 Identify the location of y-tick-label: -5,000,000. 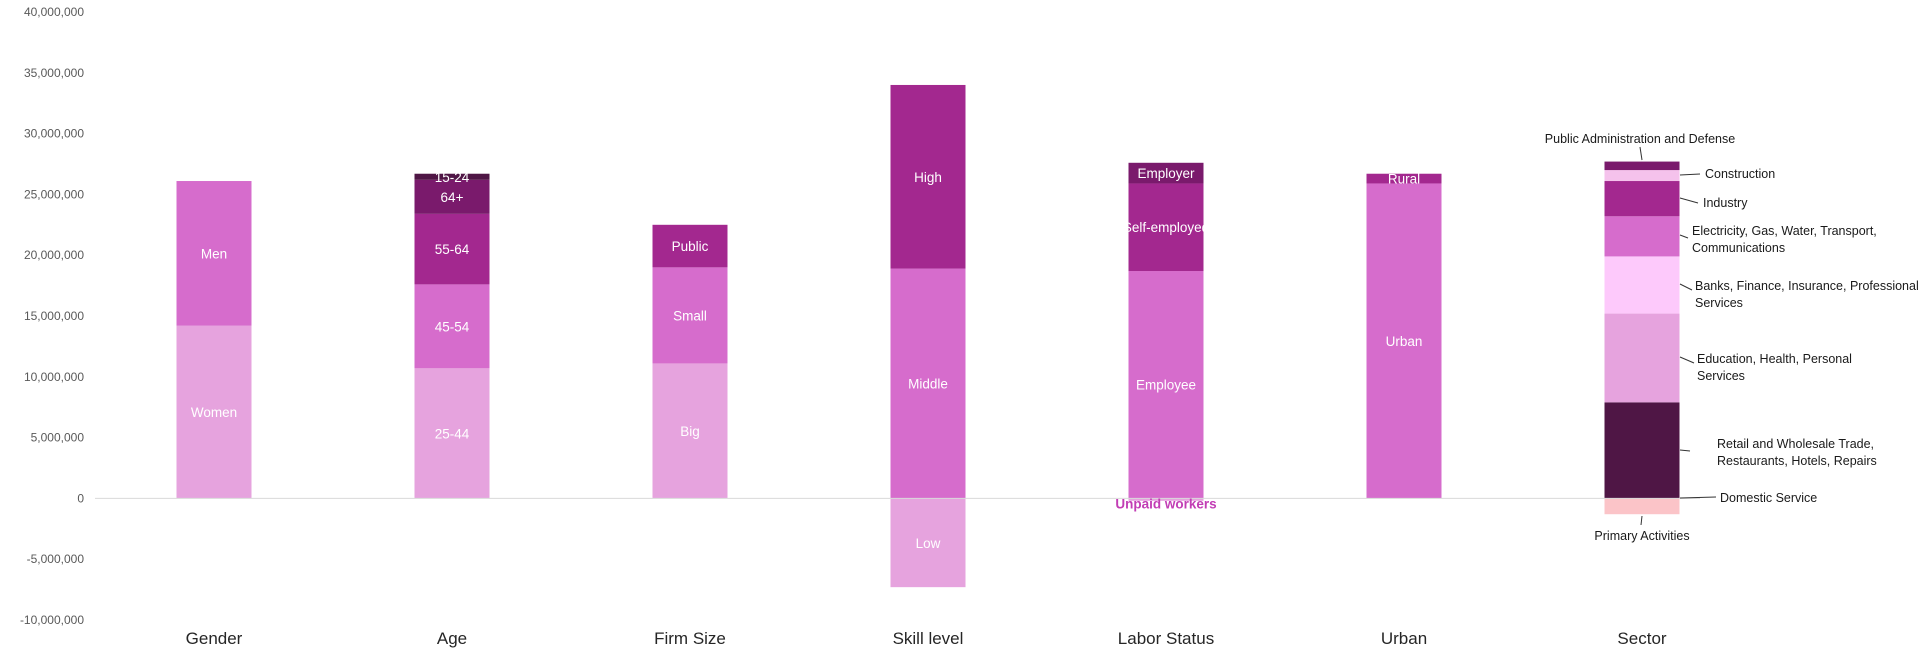
(56, 559).